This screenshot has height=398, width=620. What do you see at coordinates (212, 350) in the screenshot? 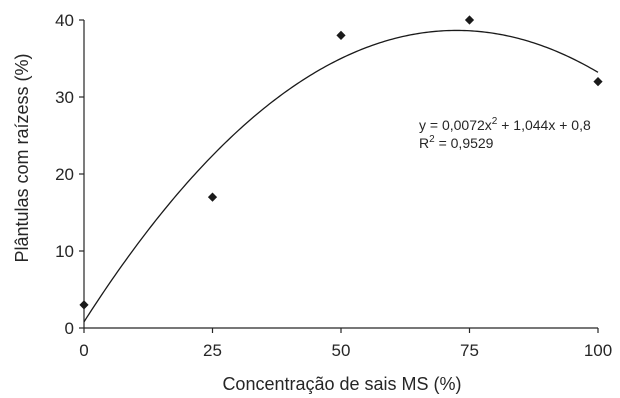
I see `x-tick-label: 25` at bounding box center [212, 350].